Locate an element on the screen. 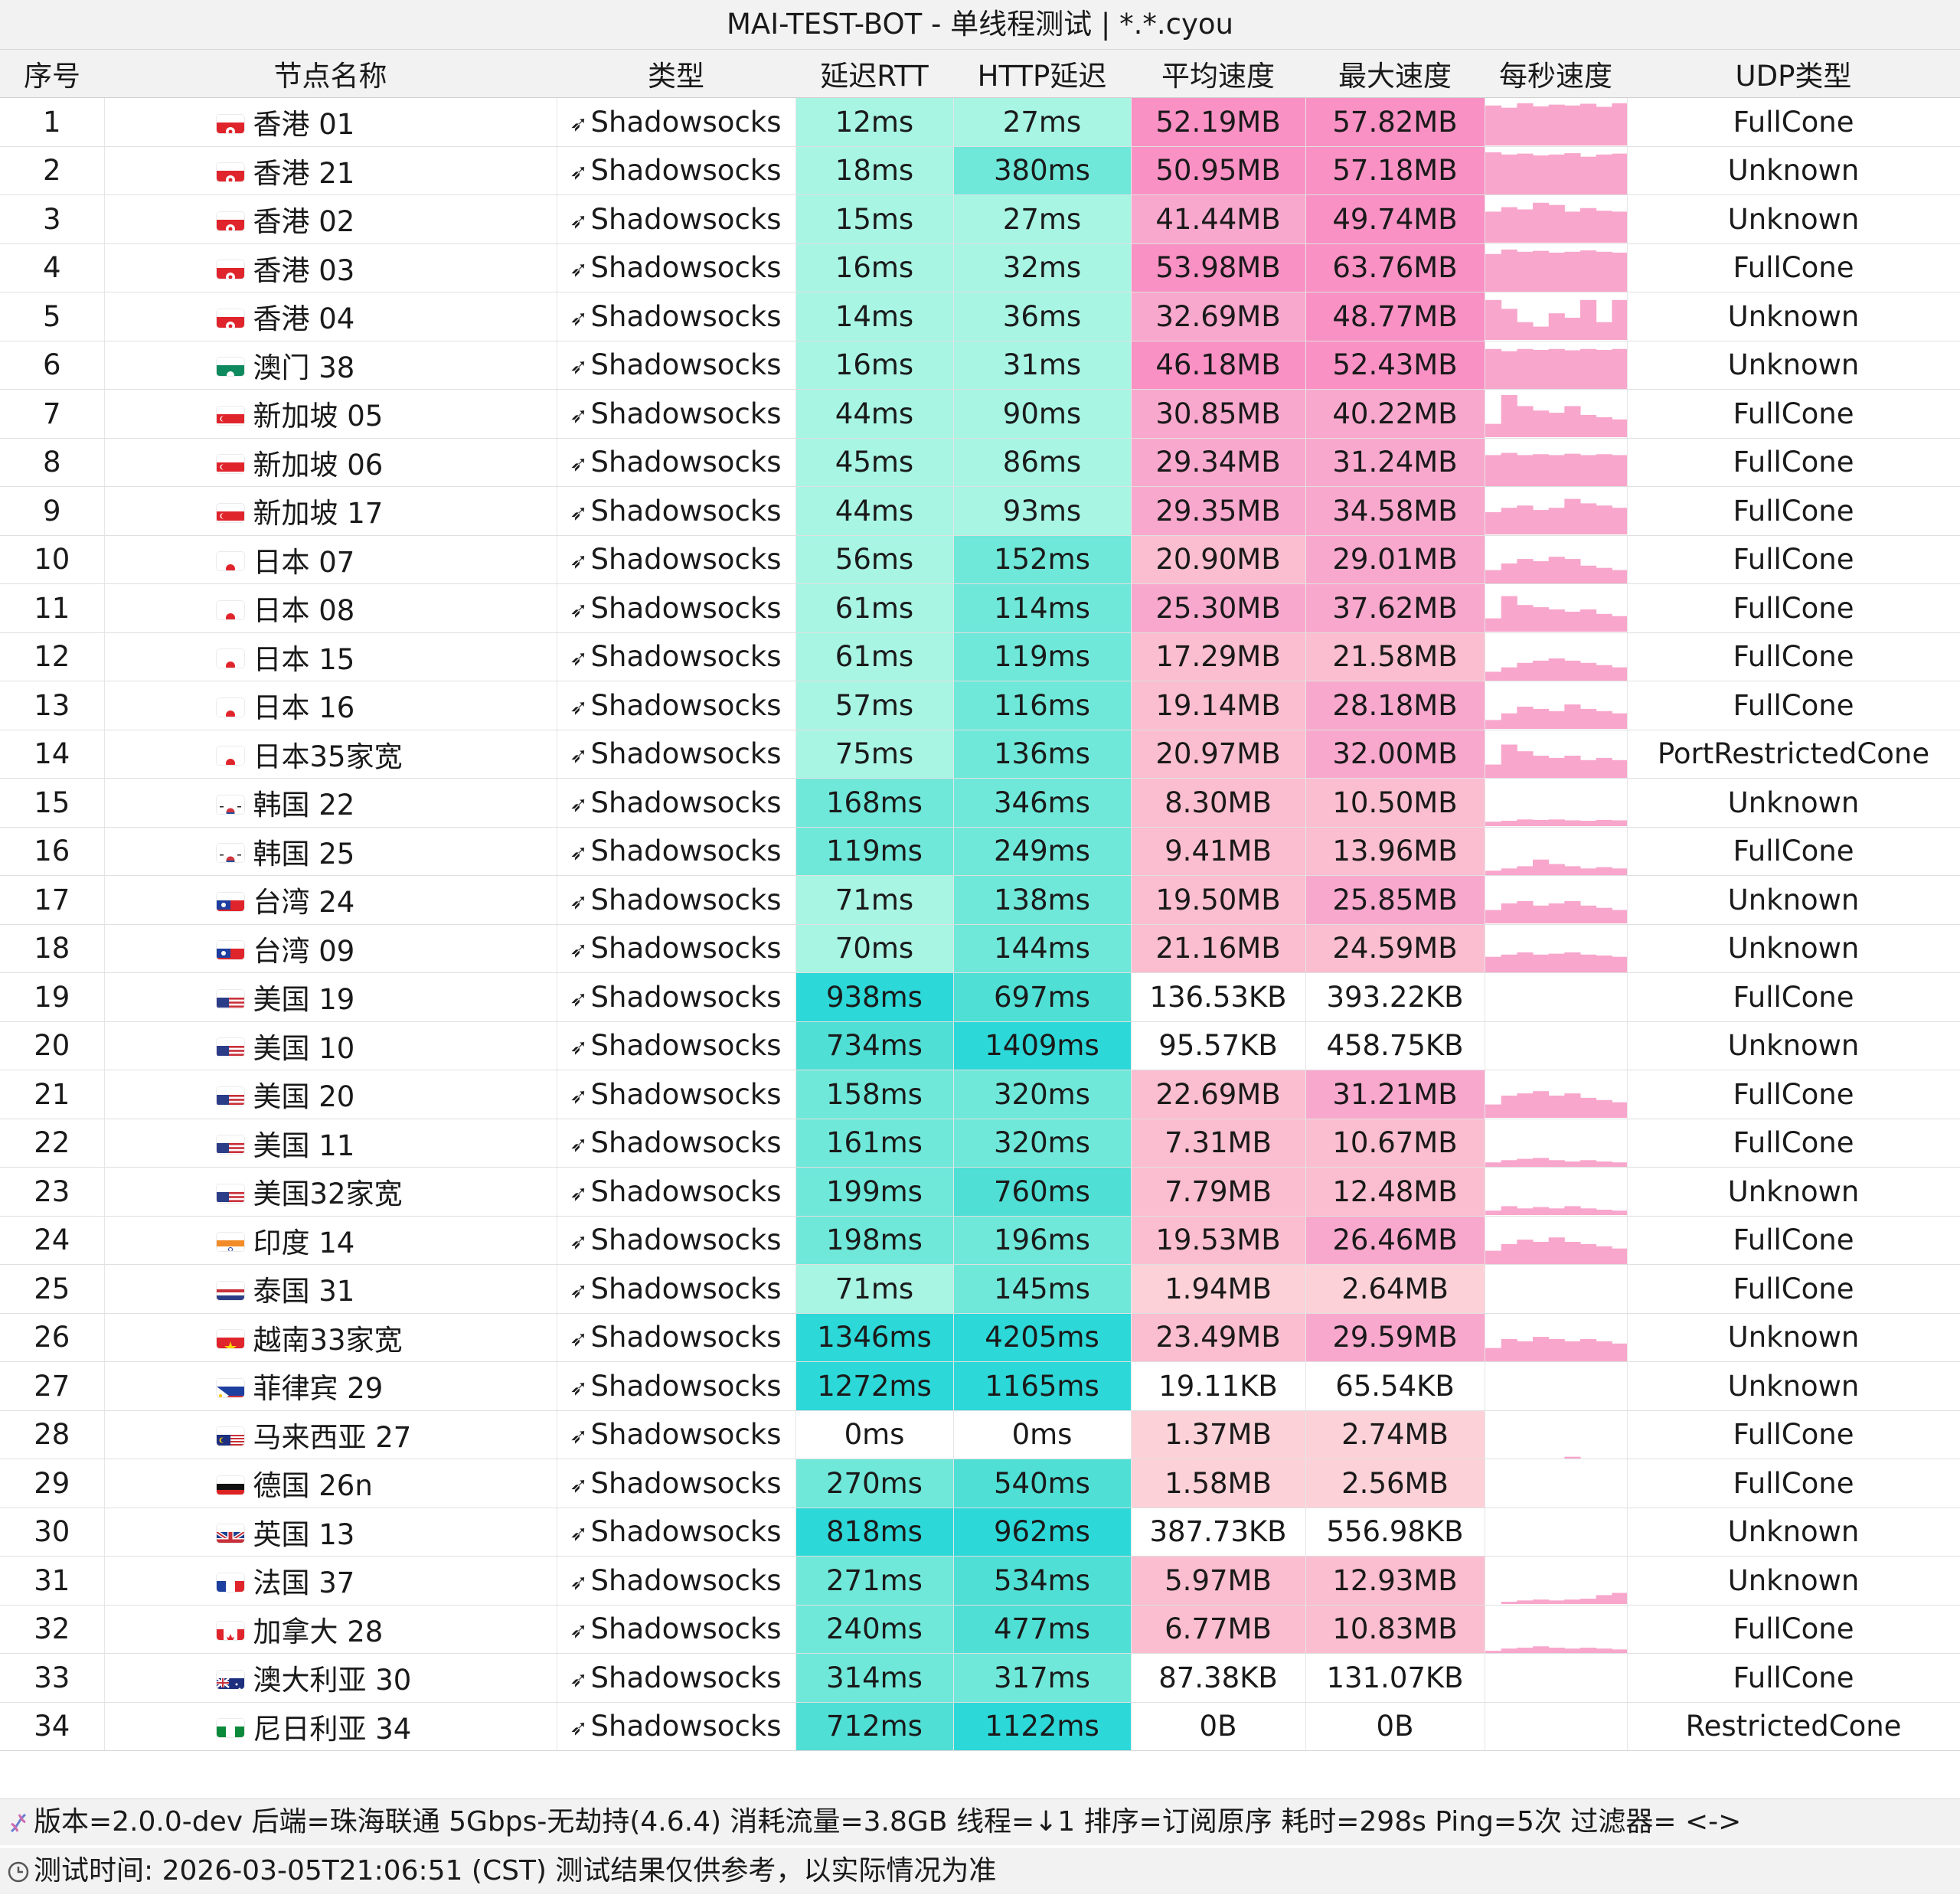 This screenshot has height=1898, width=1960. node-name-cell: 美国32家宽 is located at coordinates (330, 1192).